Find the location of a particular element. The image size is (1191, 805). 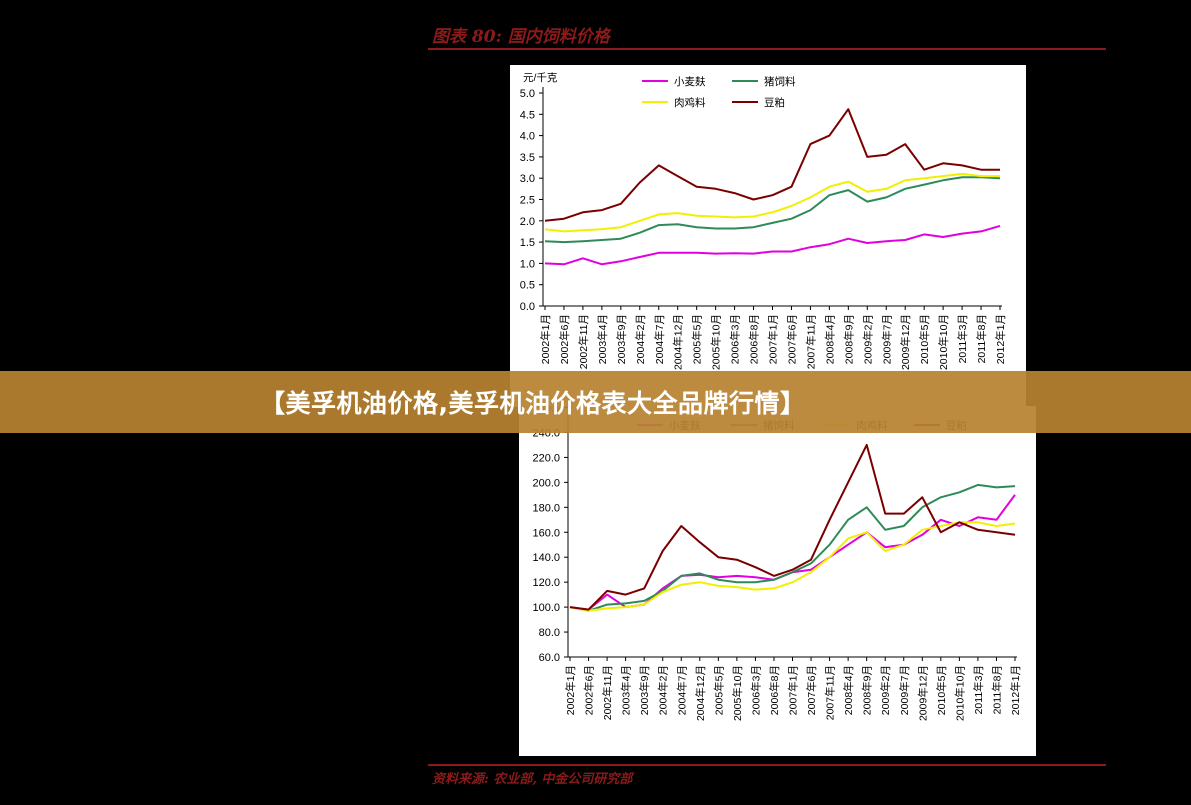

y-tick-label: 2.5 is located at coordinates (527, 201).